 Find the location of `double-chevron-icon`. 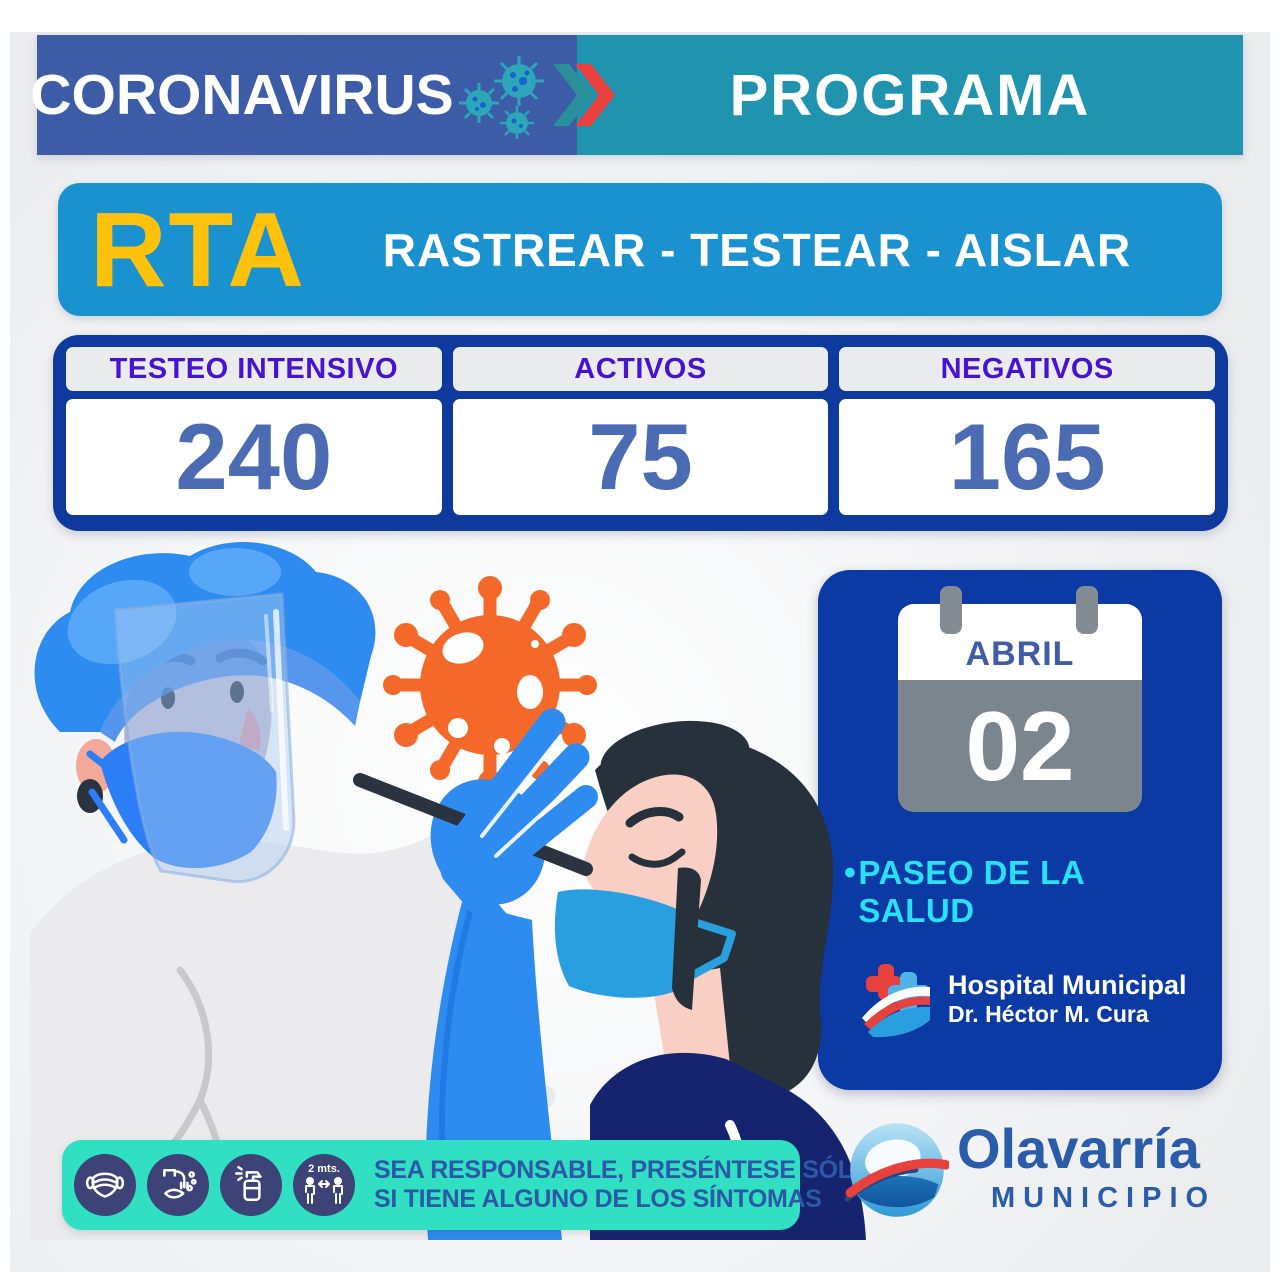

double-chevron-icon is located at coordinates (584, 95).